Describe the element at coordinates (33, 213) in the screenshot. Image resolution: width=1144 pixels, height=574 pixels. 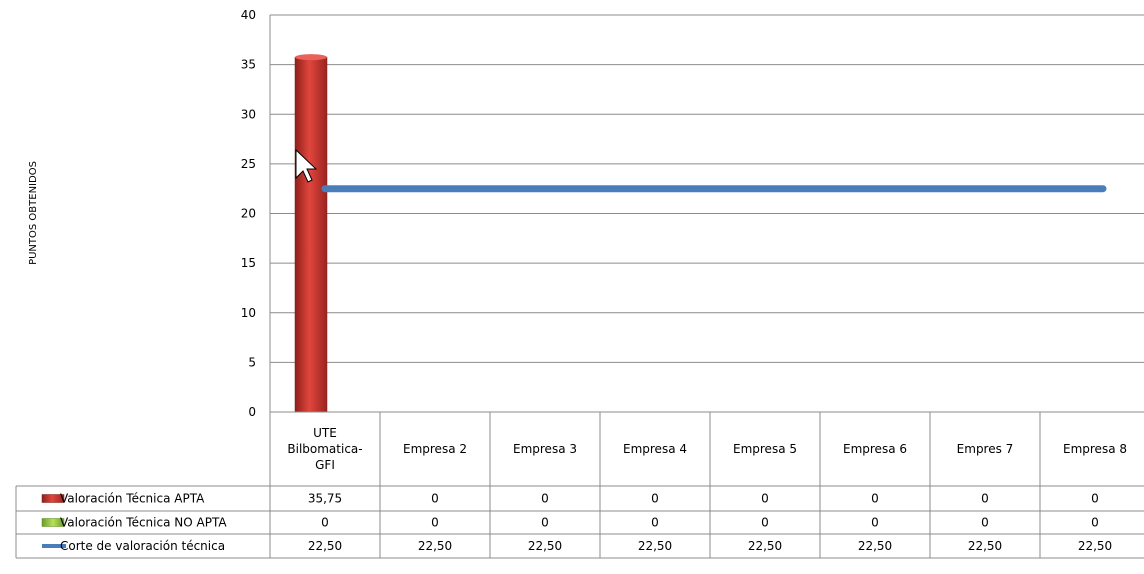
I see `y-axis-title: PUNTOS OBTENIDOS` at that location.